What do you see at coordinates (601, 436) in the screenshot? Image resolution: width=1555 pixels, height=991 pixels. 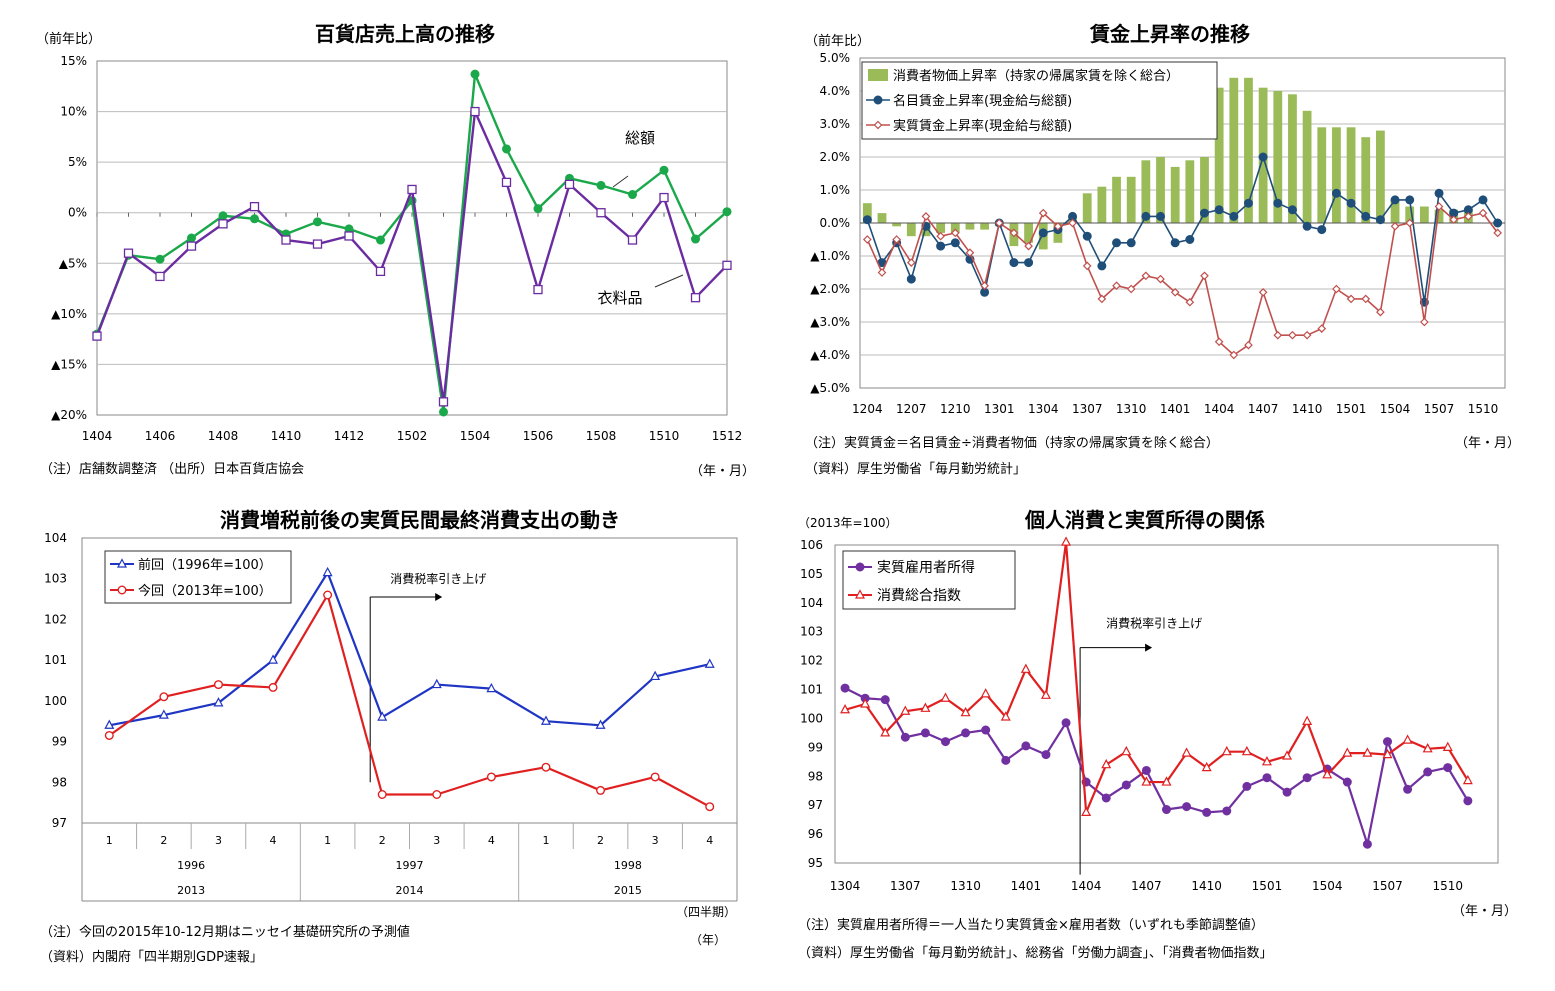 I see `x-tick-label: 1508` at bounding box center [601, 436].